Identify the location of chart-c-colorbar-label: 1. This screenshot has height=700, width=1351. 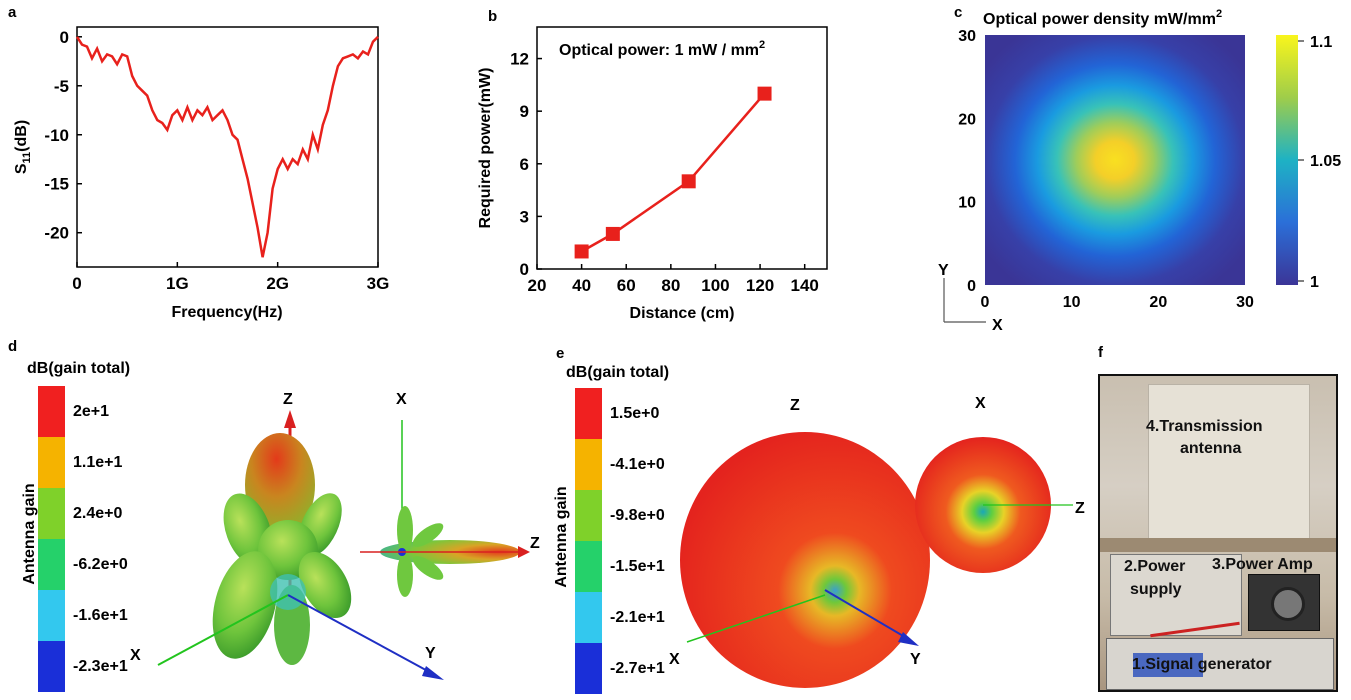
(1314, 282).